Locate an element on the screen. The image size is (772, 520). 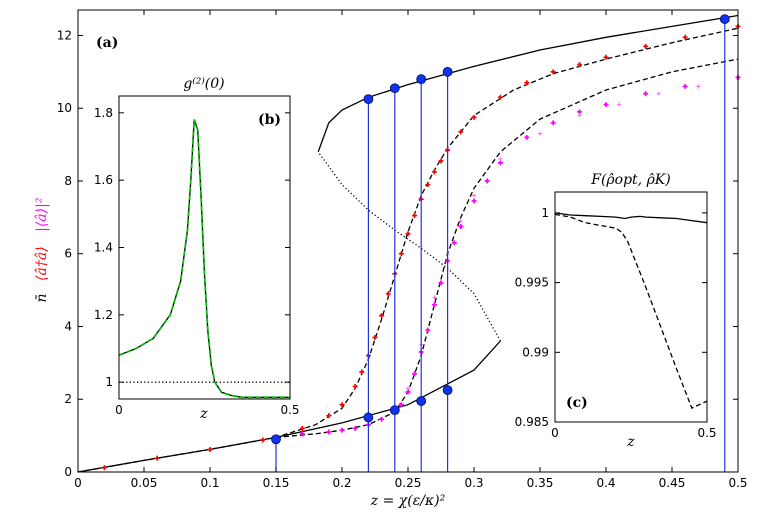
inset-c-x-tick-label: 0.5 is located at coordinates (706, 433).